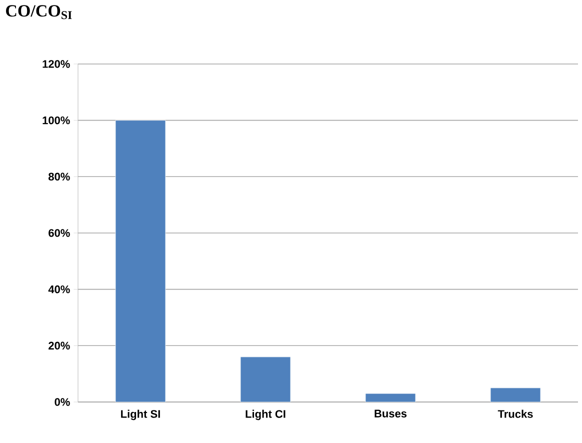 The image size is (582, 443). I want to click on y-tick-label: 100%, so click(56, 120).